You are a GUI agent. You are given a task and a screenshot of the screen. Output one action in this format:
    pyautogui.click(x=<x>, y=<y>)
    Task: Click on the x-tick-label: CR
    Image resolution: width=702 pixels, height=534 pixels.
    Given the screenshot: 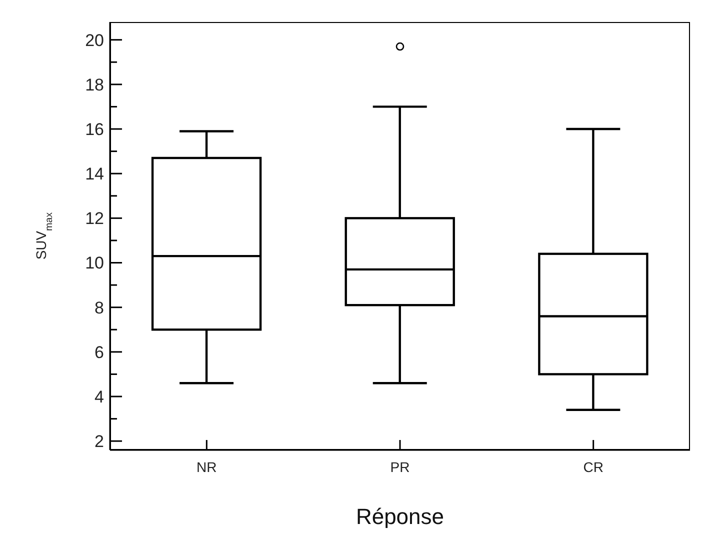 What is the action you would take?
    pyautogui.click(x=593, y=467)
    